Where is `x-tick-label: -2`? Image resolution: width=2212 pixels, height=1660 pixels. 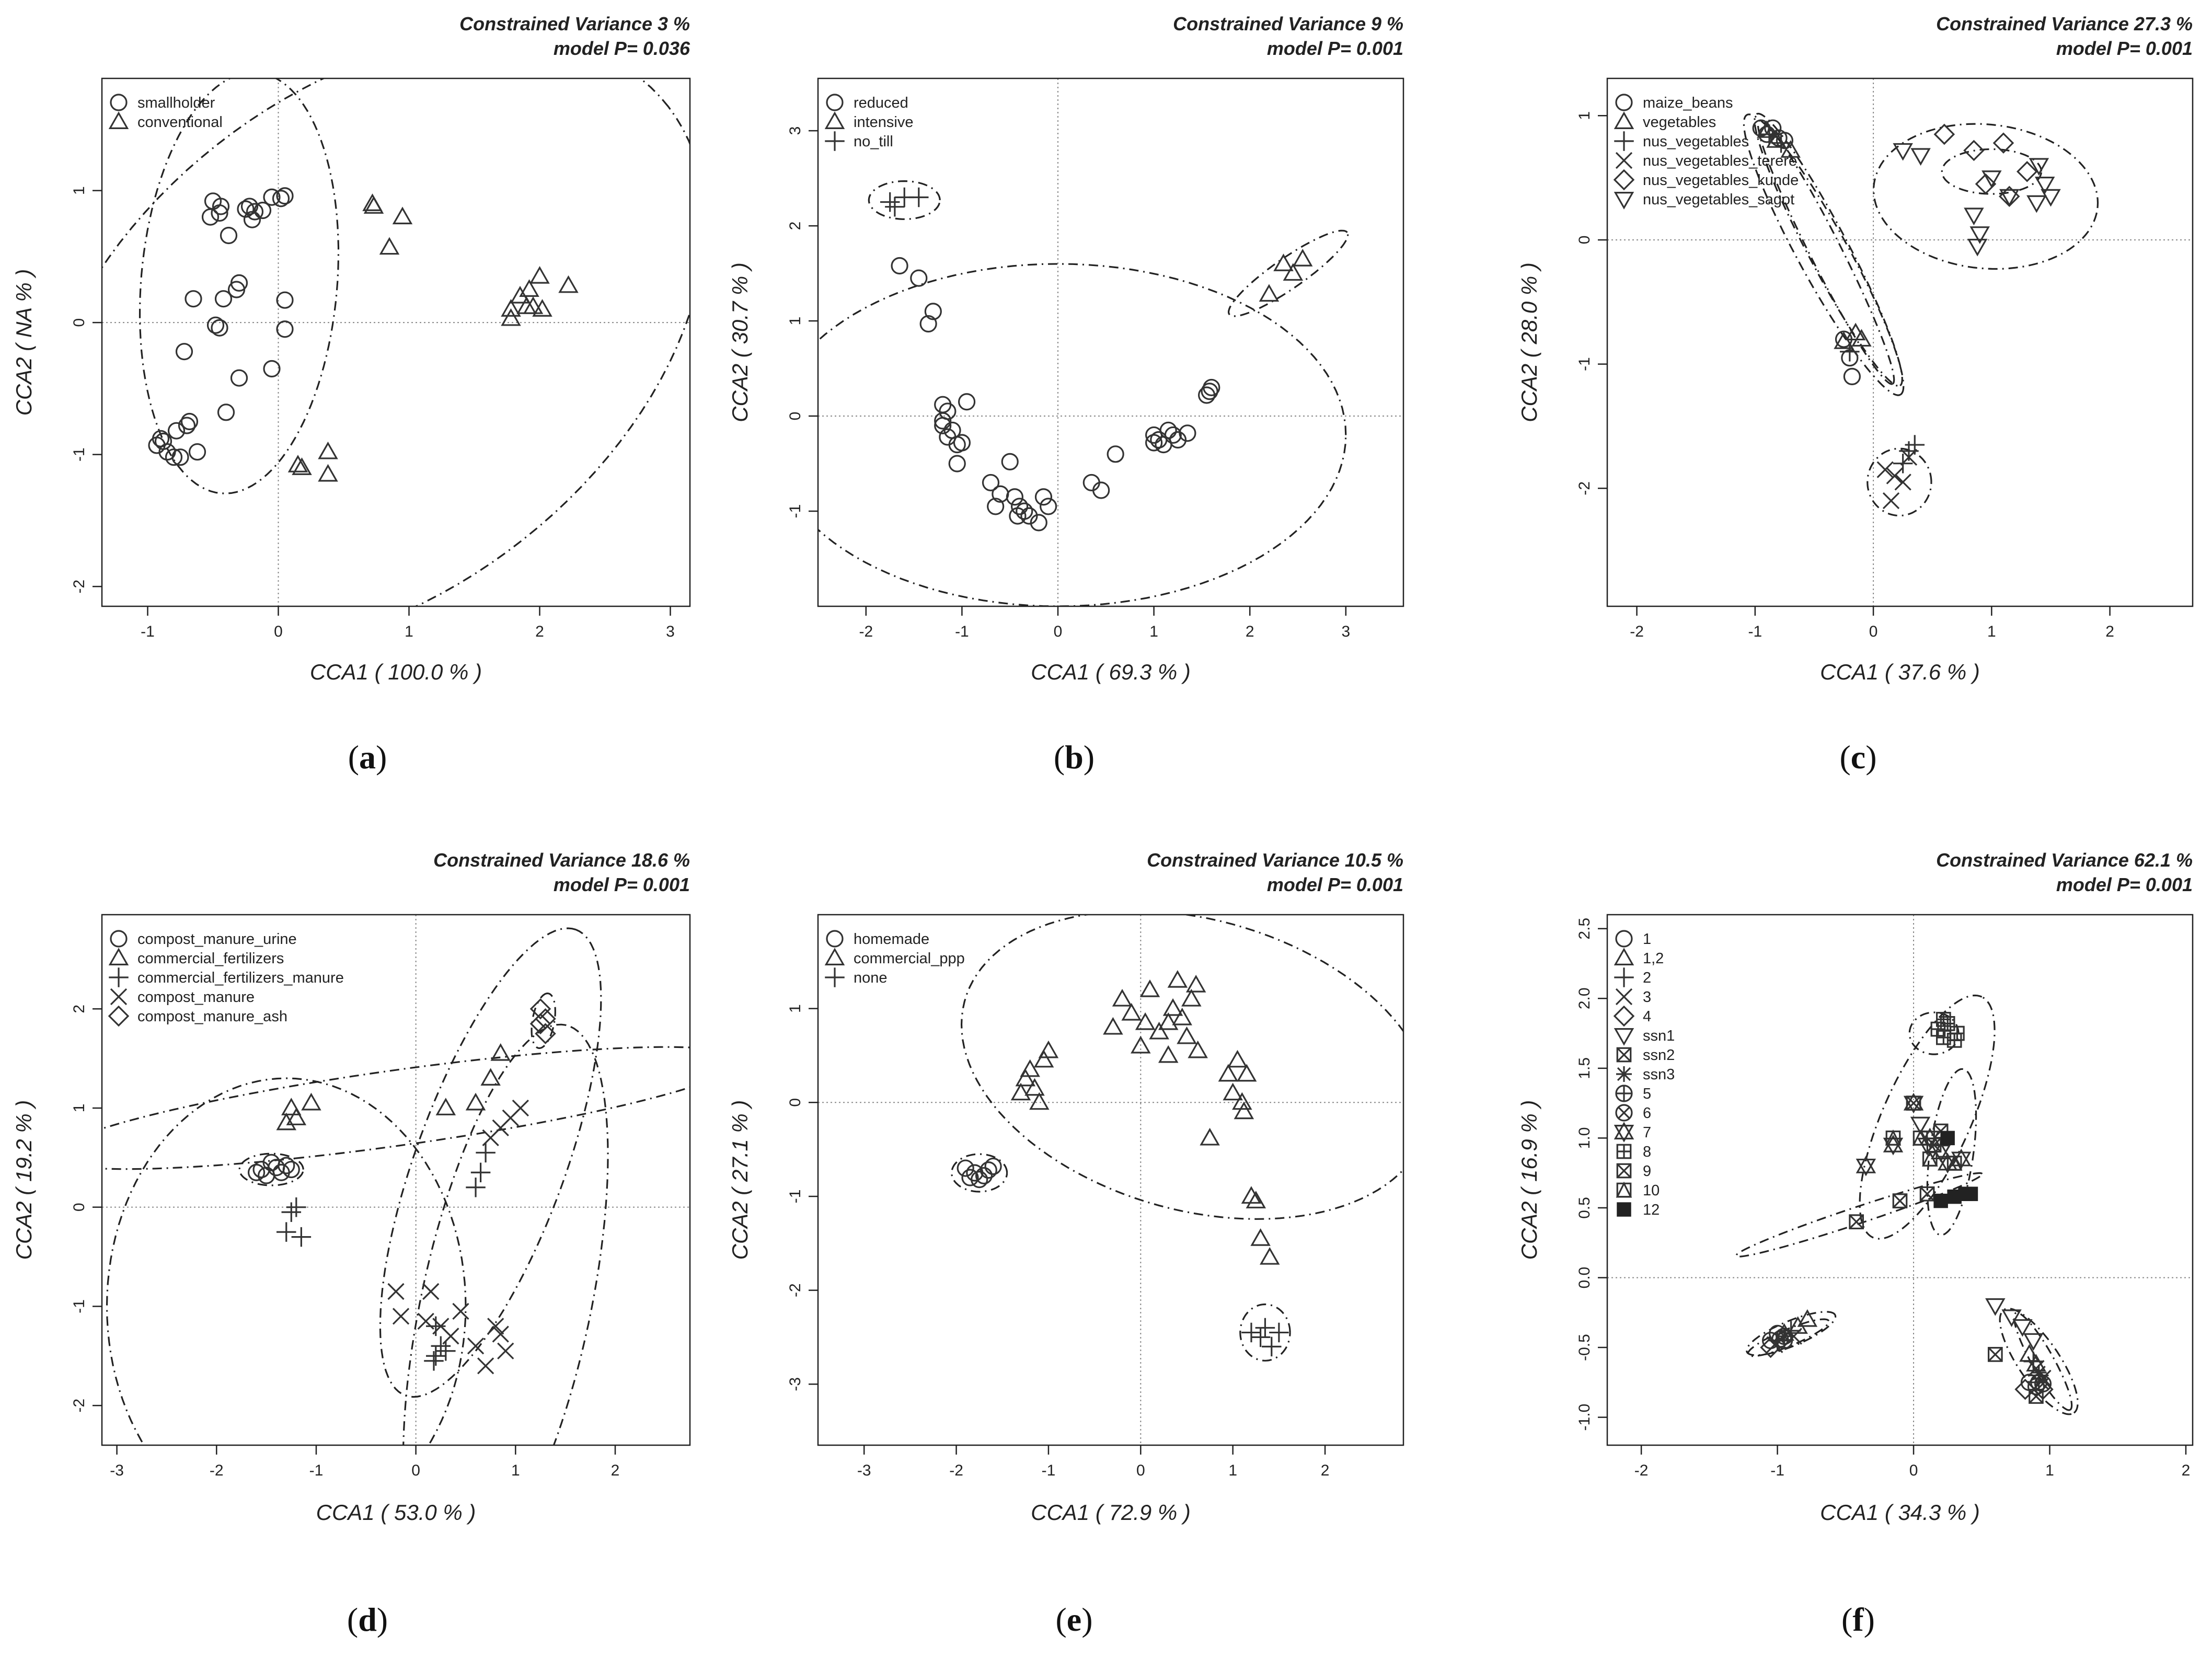
x-tick-label: -2 is located at coordinates (866, 632).